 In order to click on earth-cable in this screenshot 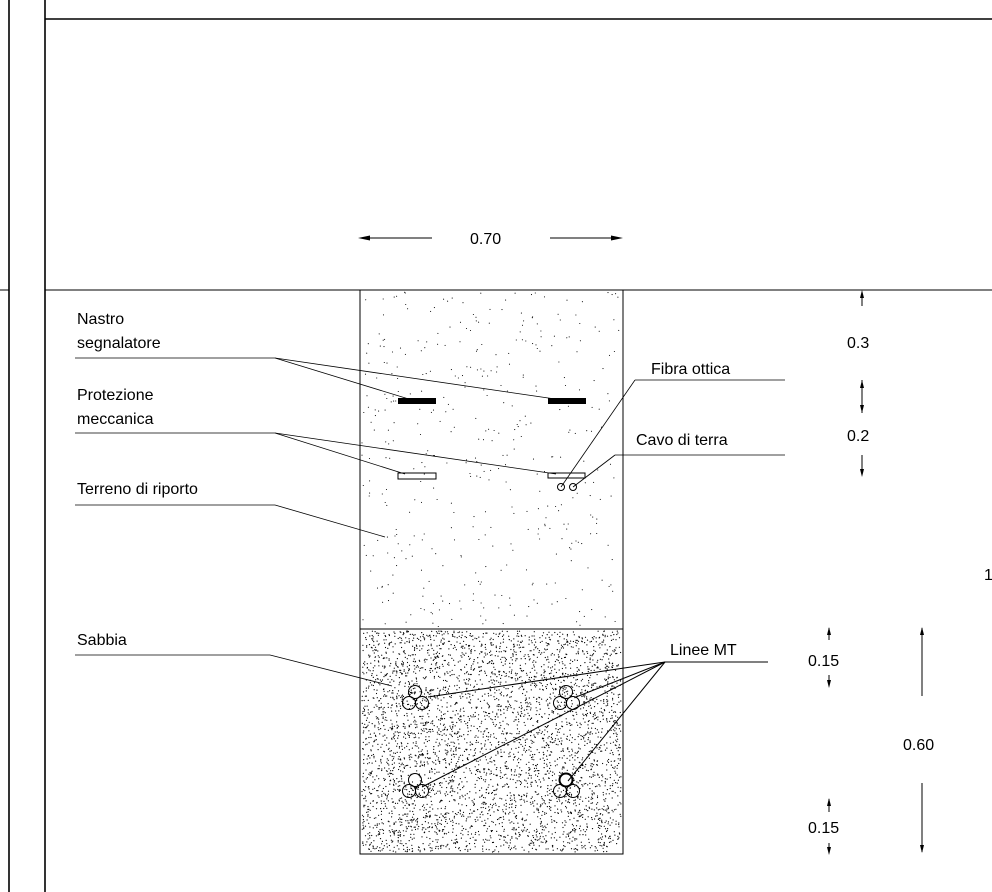, I will do `click(573, 487)`.